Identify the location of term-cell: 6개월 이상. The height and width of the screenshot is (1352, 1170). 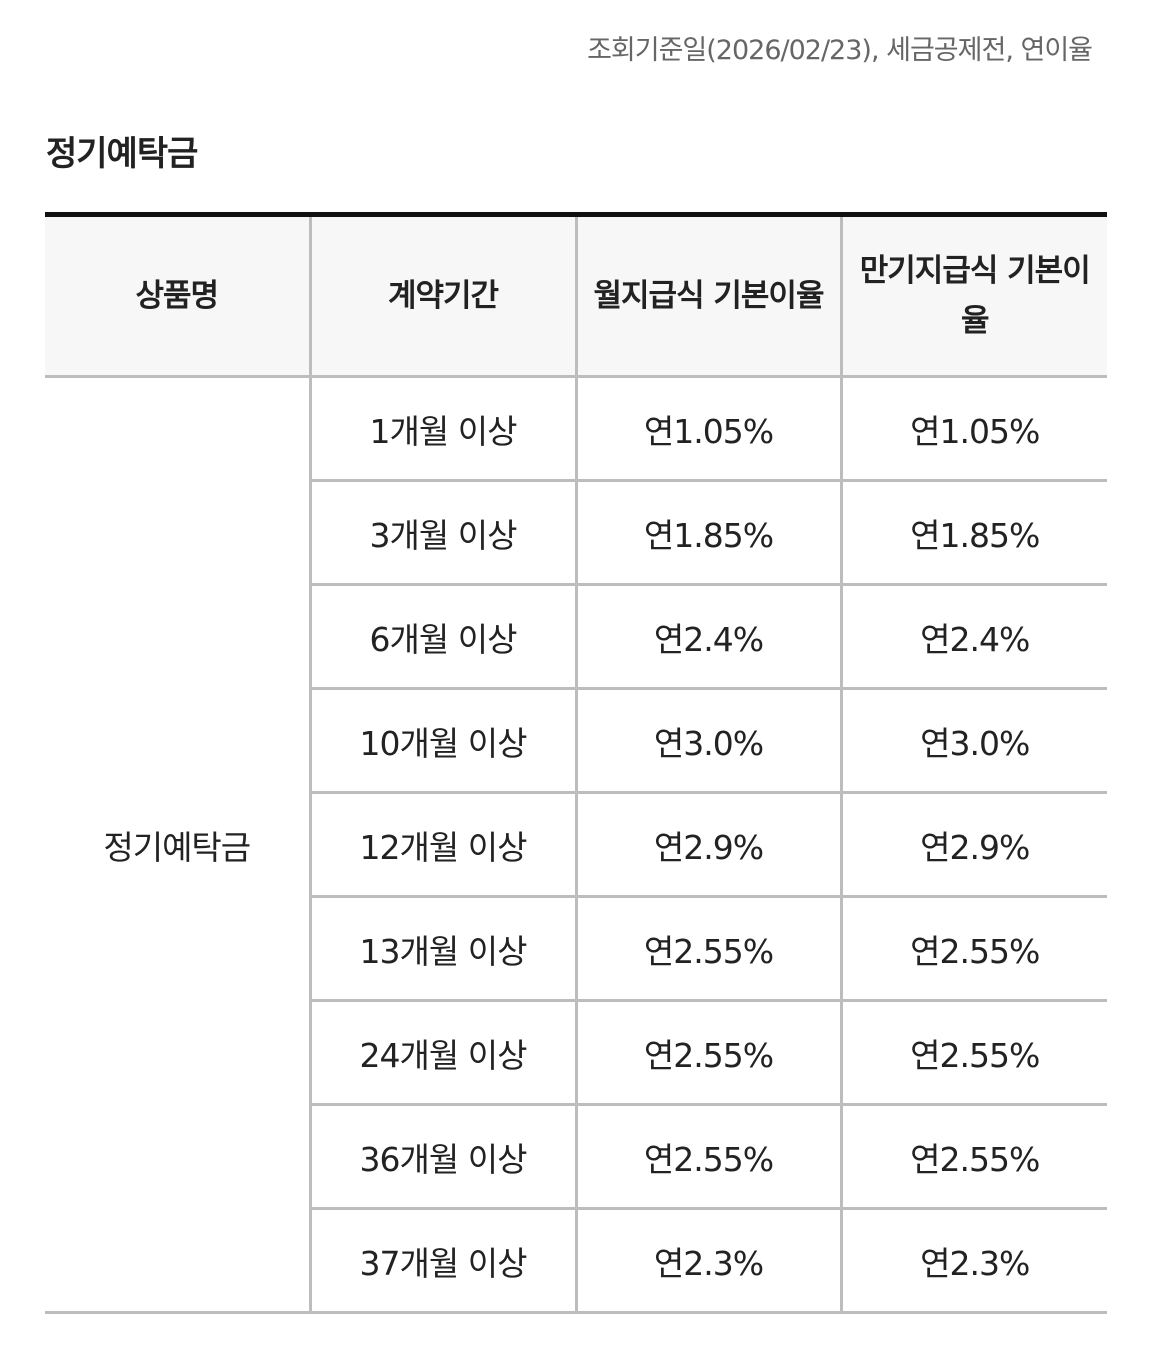
(442, 637).